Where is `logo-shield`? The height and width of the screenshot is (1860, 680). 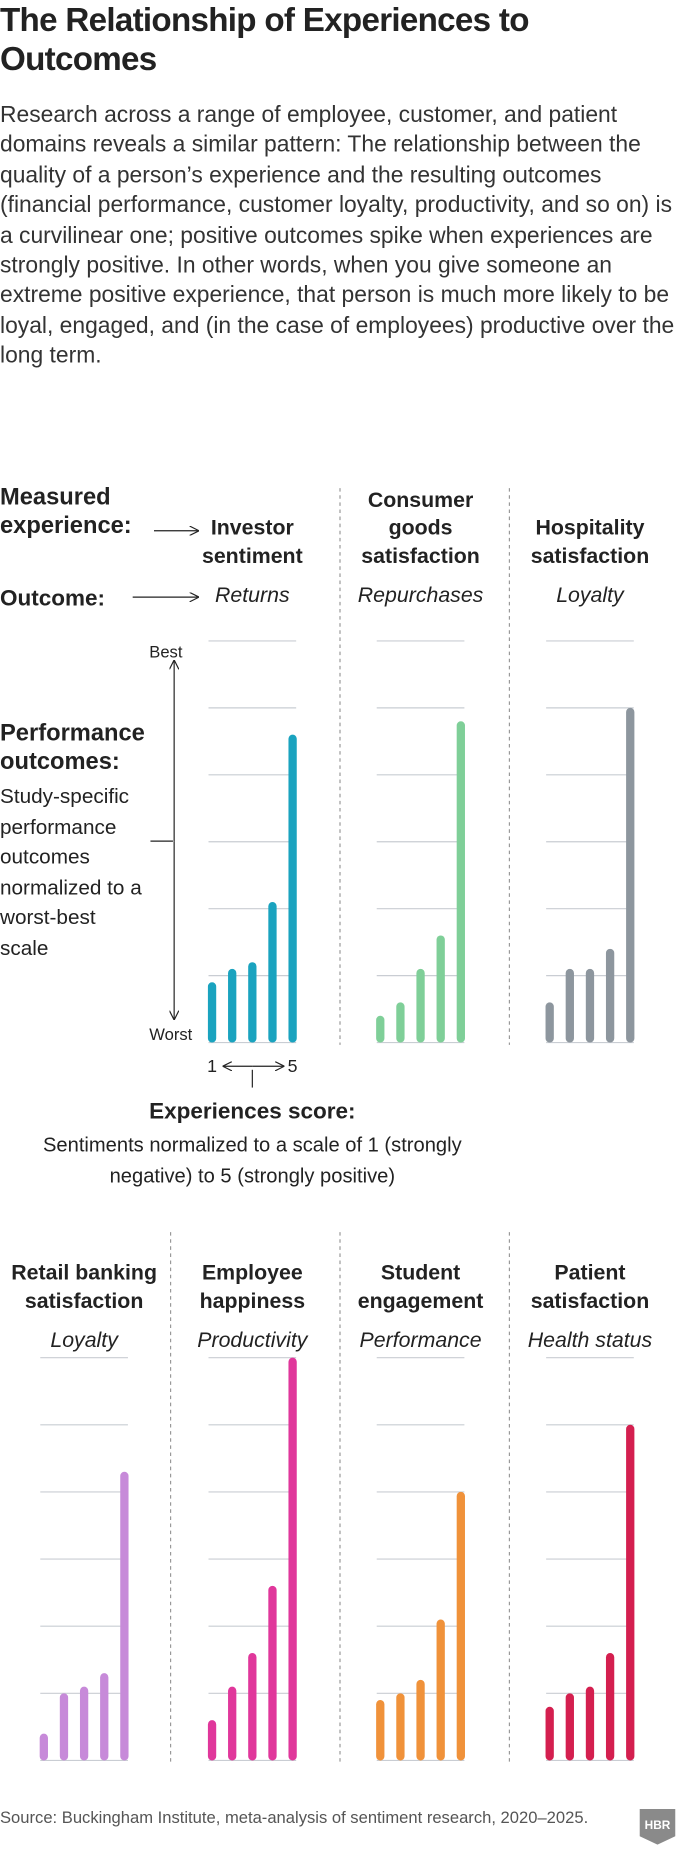
logo-shield is located at coordinates (657, 1827).